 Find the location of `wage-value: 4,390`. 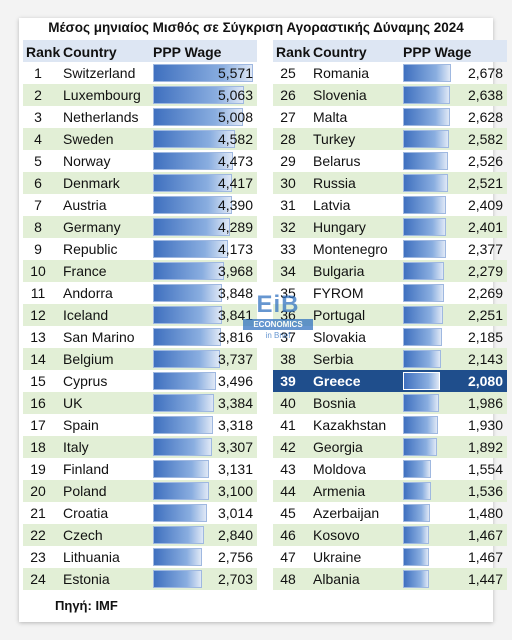

wage-value: 4,390 is located at coordinates (235, 205).